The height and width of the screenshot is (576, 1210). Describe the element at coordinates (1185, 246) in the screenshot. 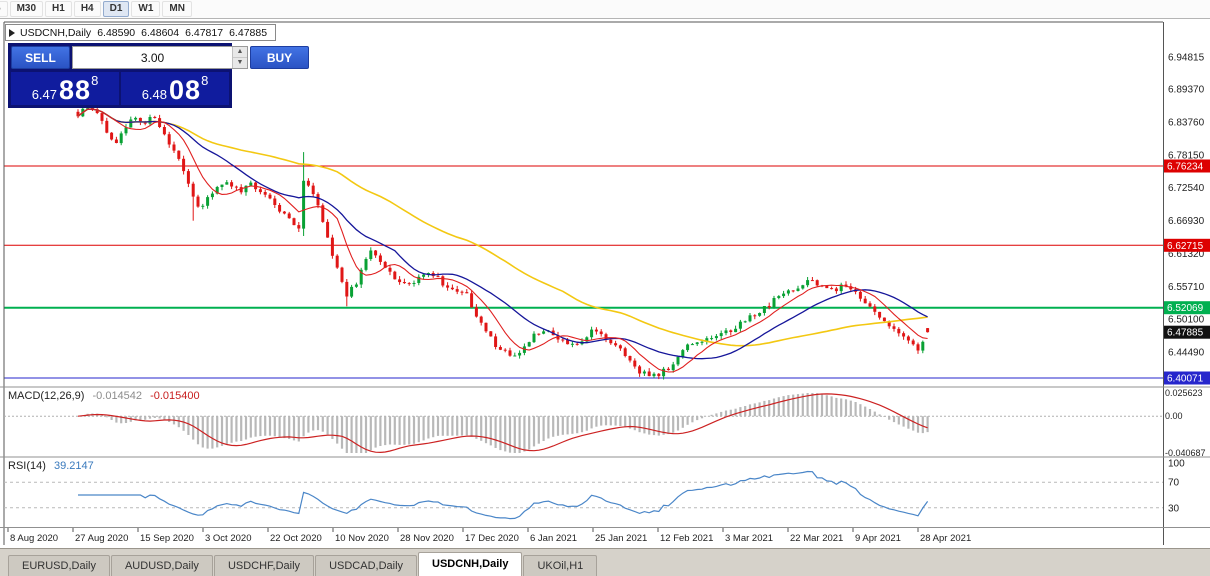

I see `price-tag-text: 6.62715` at that location.